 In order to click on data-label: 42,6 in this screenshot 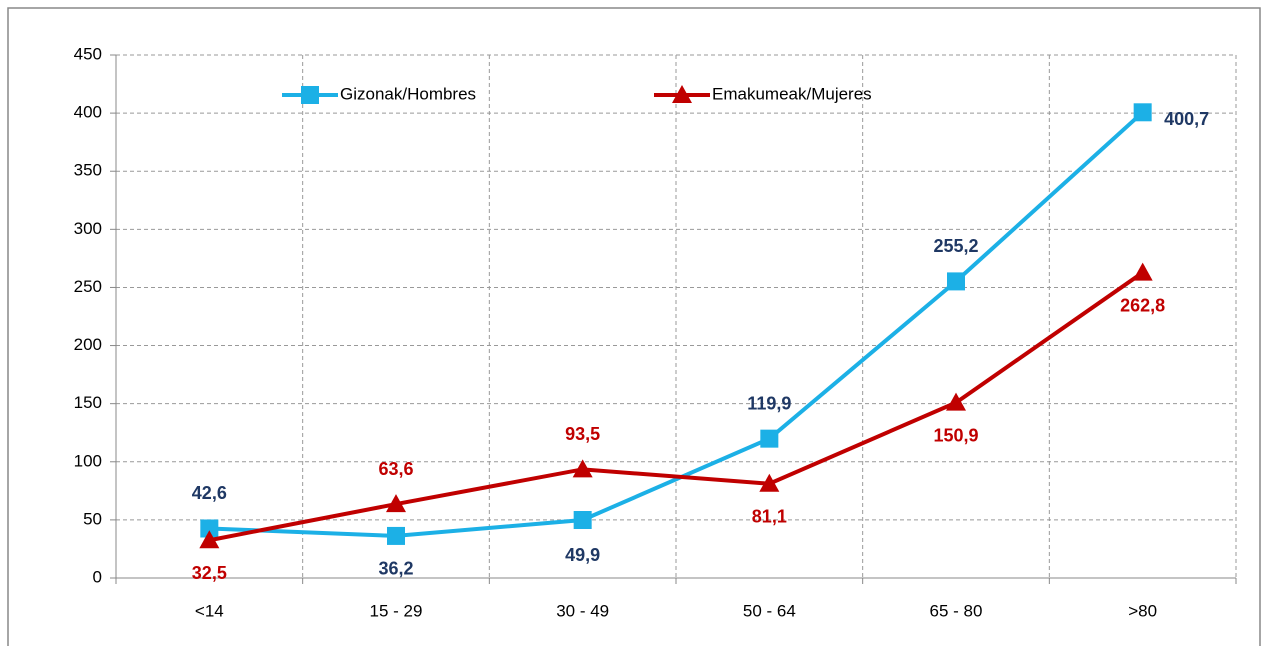, I will do `click(209, 493)`.